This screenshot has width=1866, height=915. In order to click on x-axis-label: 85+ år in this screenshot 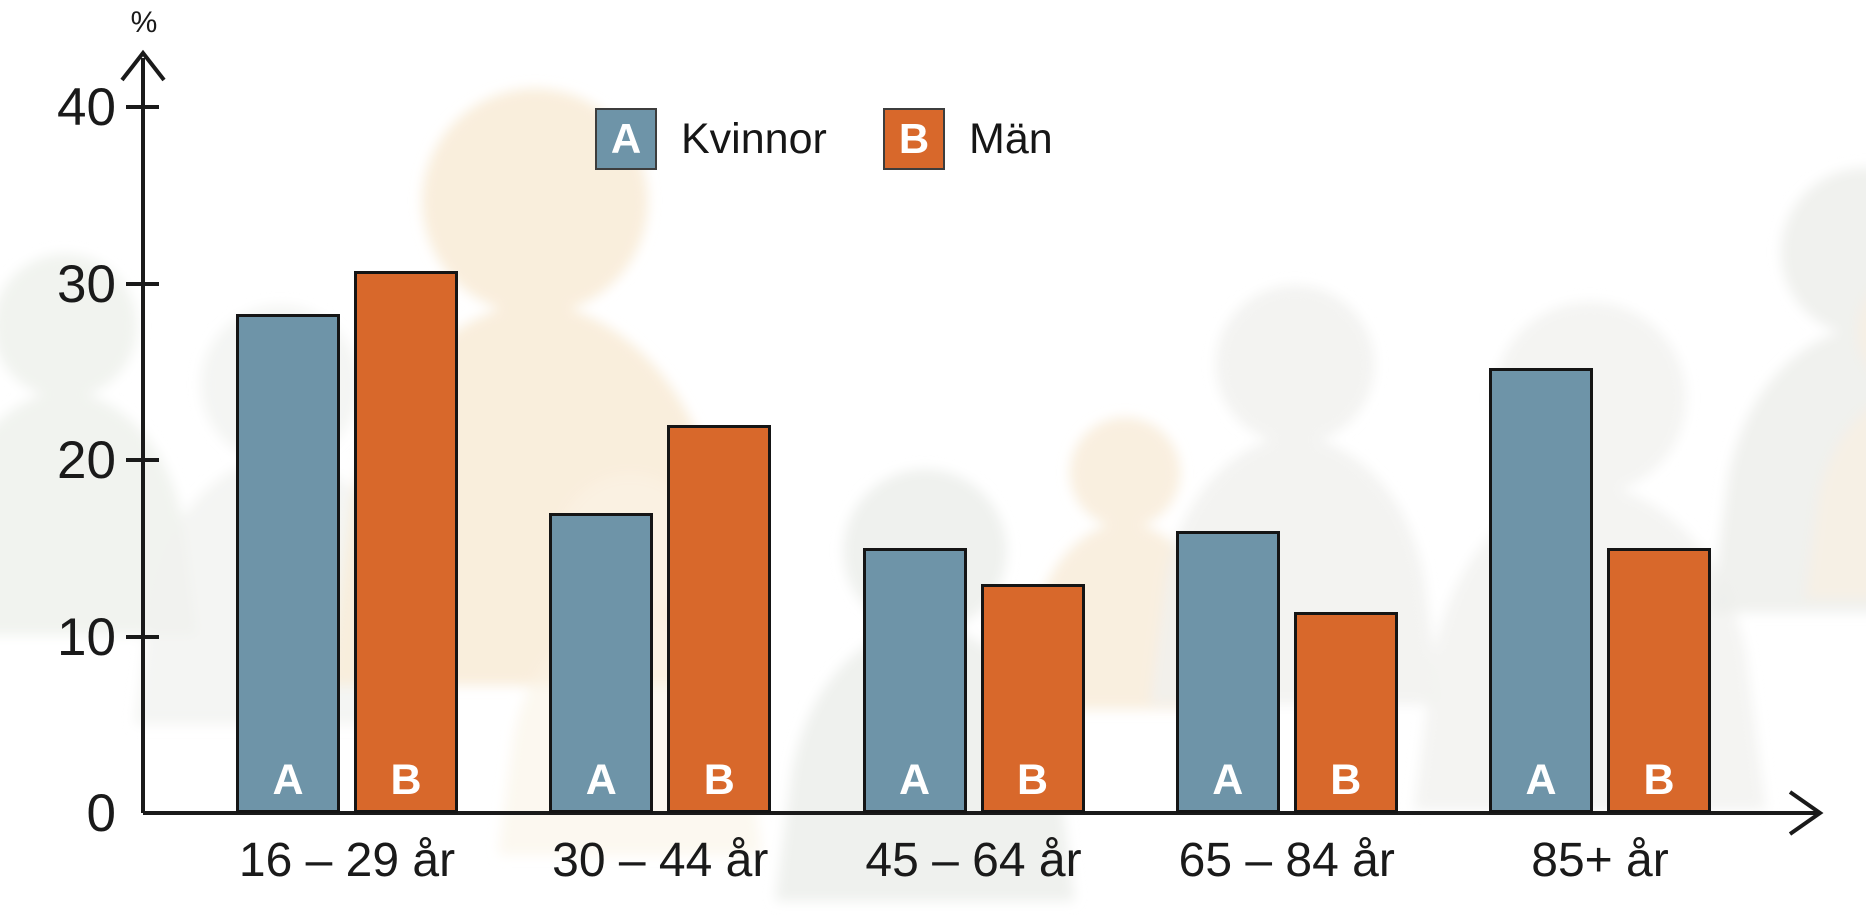, I will do `click(1600, 860)`.